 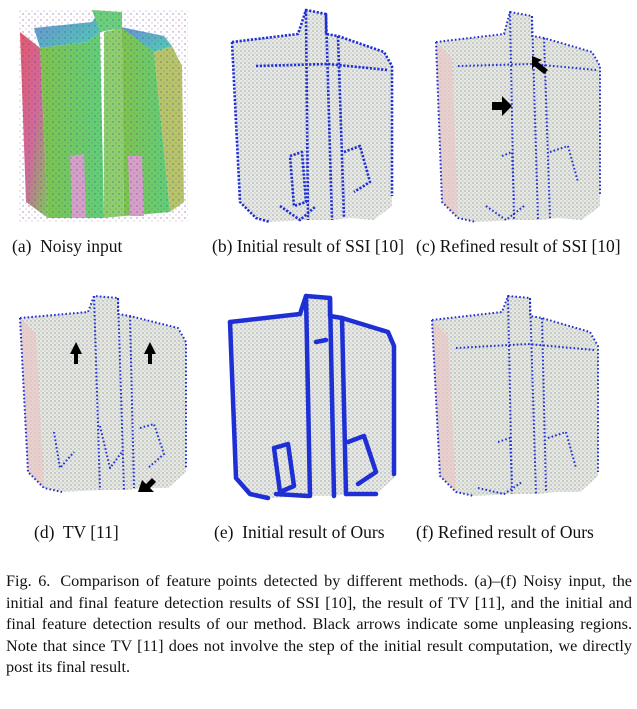 What do you see at coordinates (299, 532) in the screenshot?
I see `subcaption-e: (e) Initial result of Ours` at bounding box center [299, 532].